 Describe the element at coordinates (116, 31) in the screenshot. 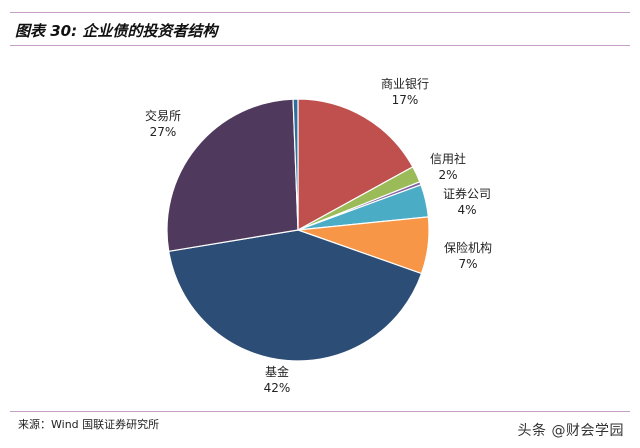

I see `figure-title: 图表 30: 企业债的投资者结构` at that location.